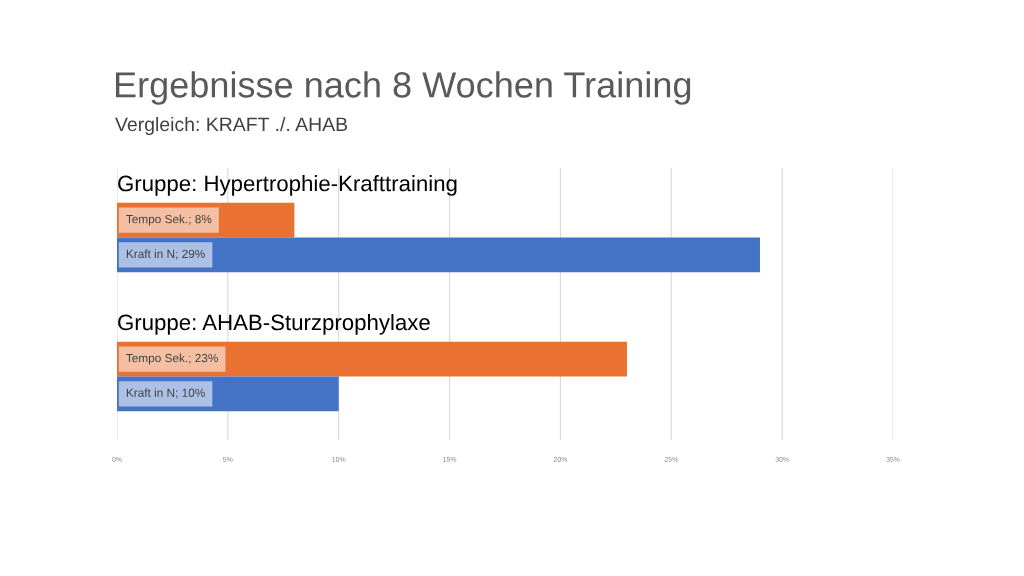 This screenshot has width=1024, height=576. Describe the element at coordinates (438, 255) in the screenshot. I see `bar` at that location.